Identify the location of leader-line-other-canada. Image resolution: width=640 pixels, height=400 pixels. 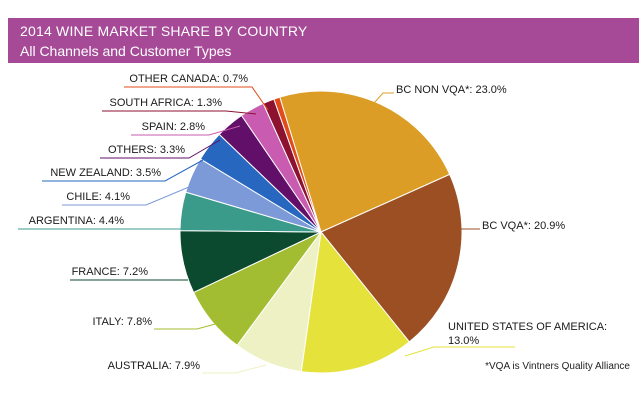
(196, 98).